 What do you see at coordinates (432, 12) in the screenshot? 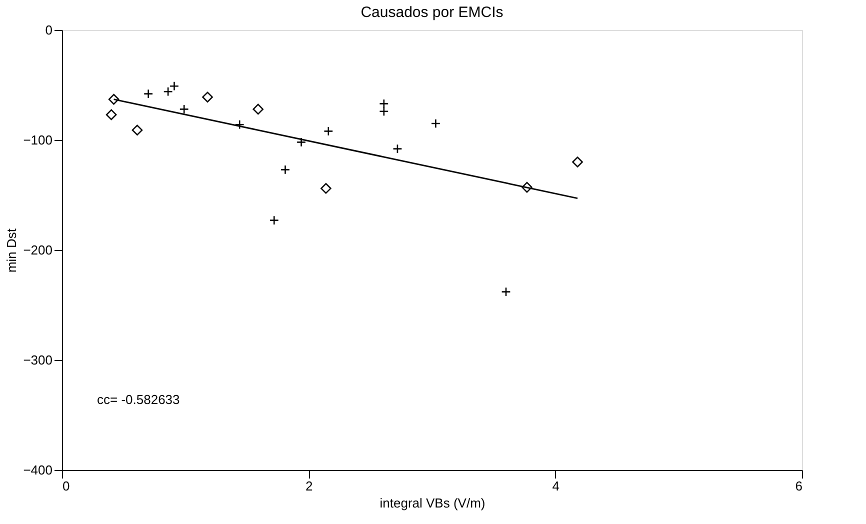
I see `chart-title: Causados por EMCIs` at bounding box center [432, 12].